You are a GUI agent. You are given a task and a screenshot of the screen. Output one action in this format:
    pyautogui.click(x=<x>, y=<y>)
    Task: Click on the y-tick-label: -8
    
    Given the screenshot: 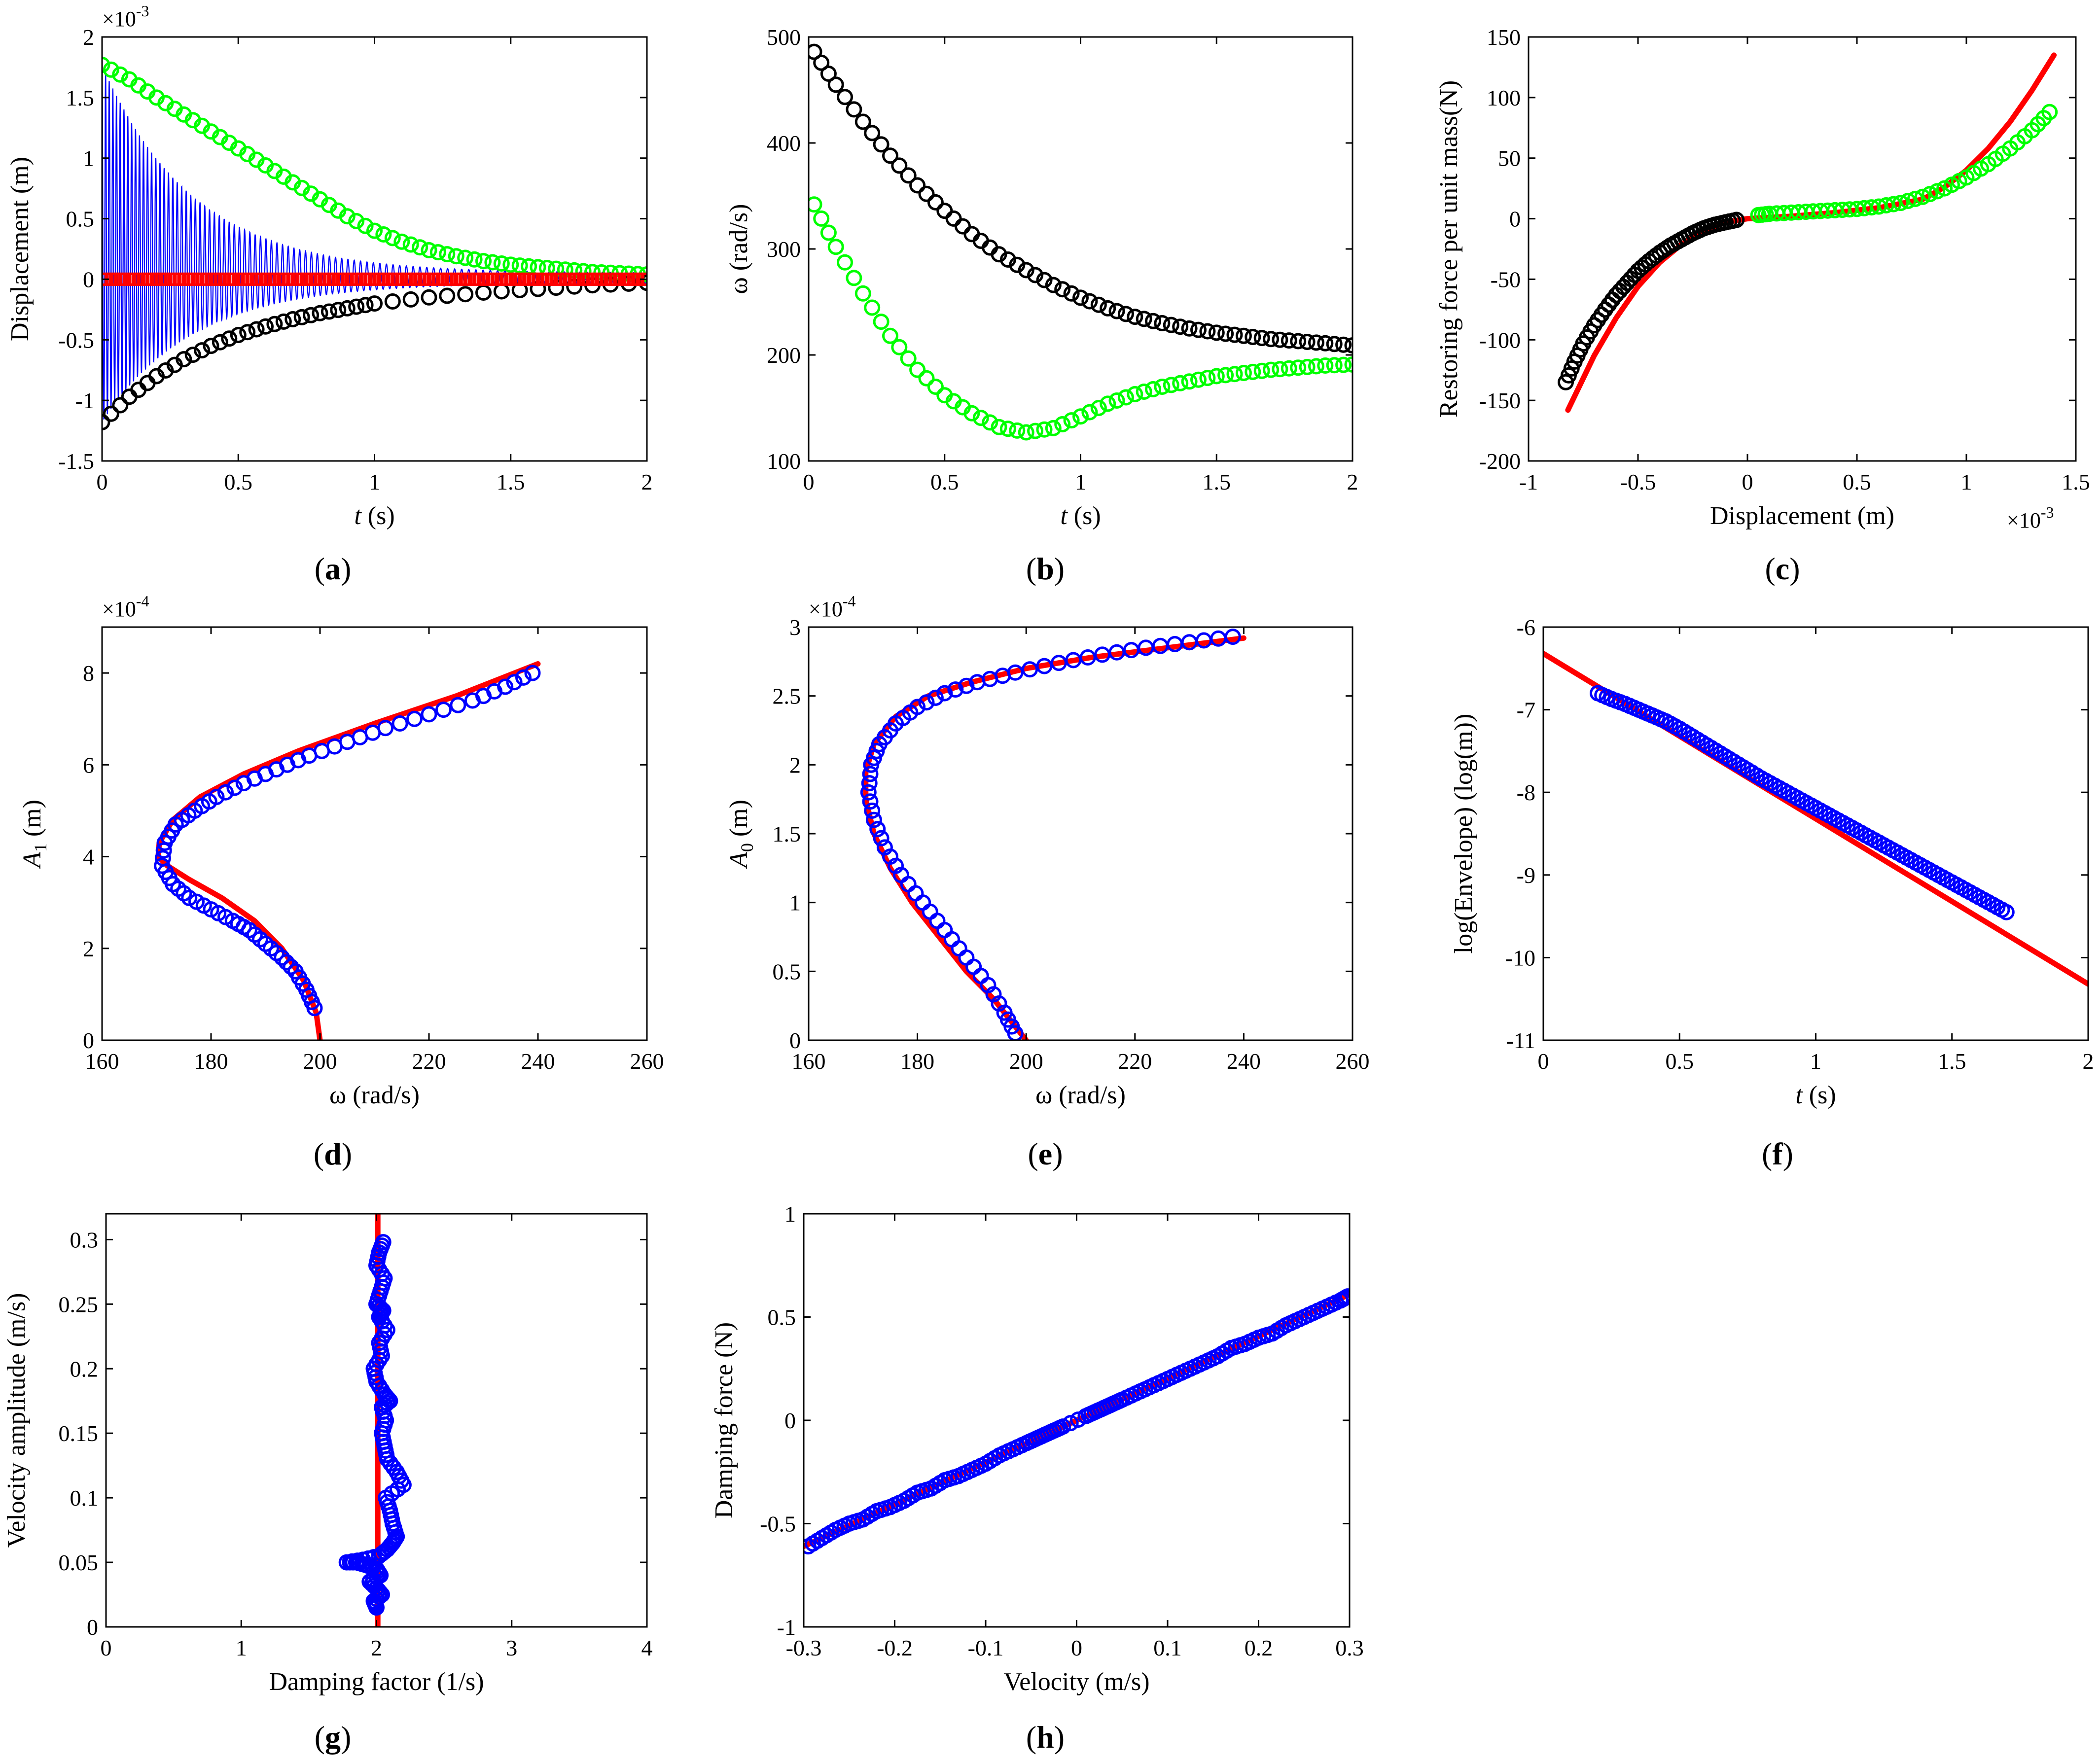 What is the action you would take?
    pyautogui.click(x=1526, y=792)
    